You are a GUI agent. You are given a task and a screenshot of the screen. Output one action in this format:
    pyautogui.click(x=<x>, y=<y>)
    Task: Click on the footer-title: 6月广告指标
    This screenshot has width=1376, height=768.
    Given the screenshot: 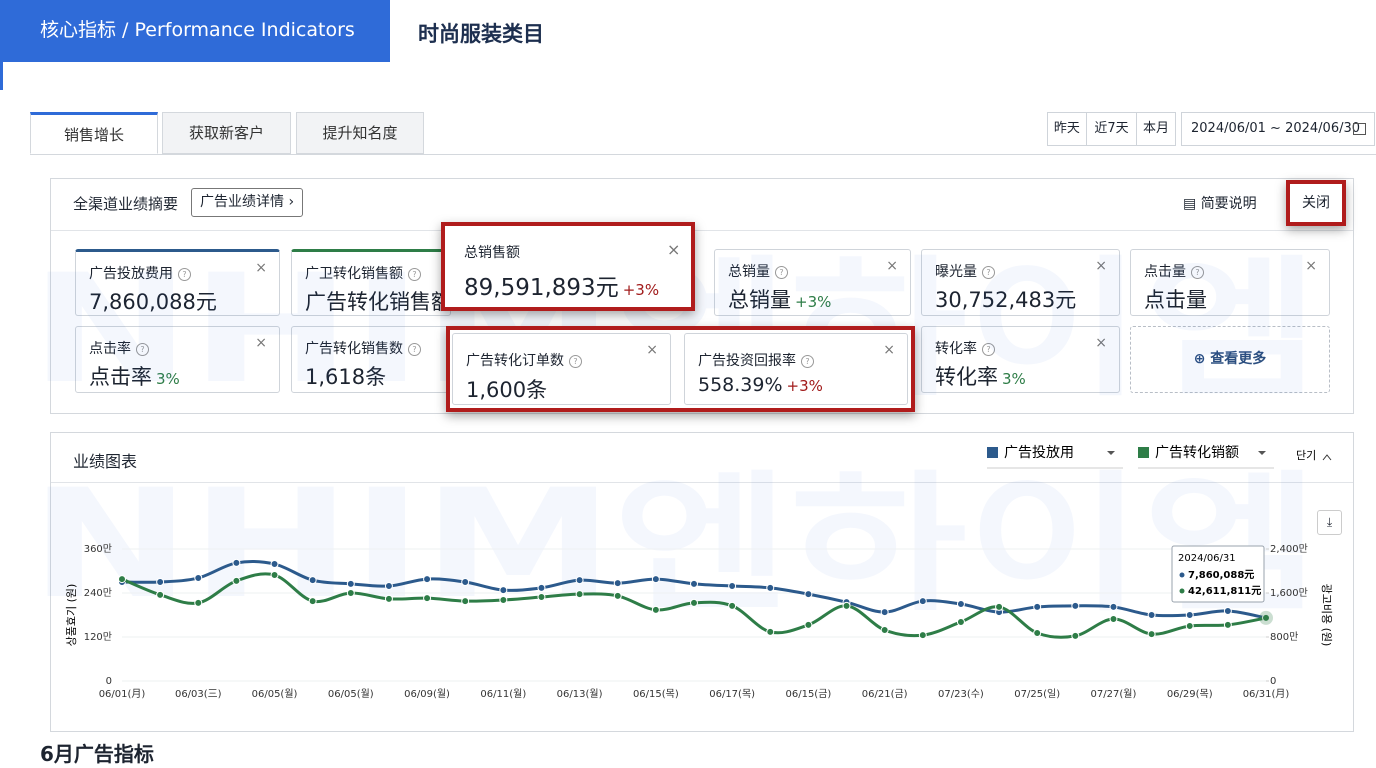 What is the action you would take?
    pyautogui.click(x=97, y=754)
    